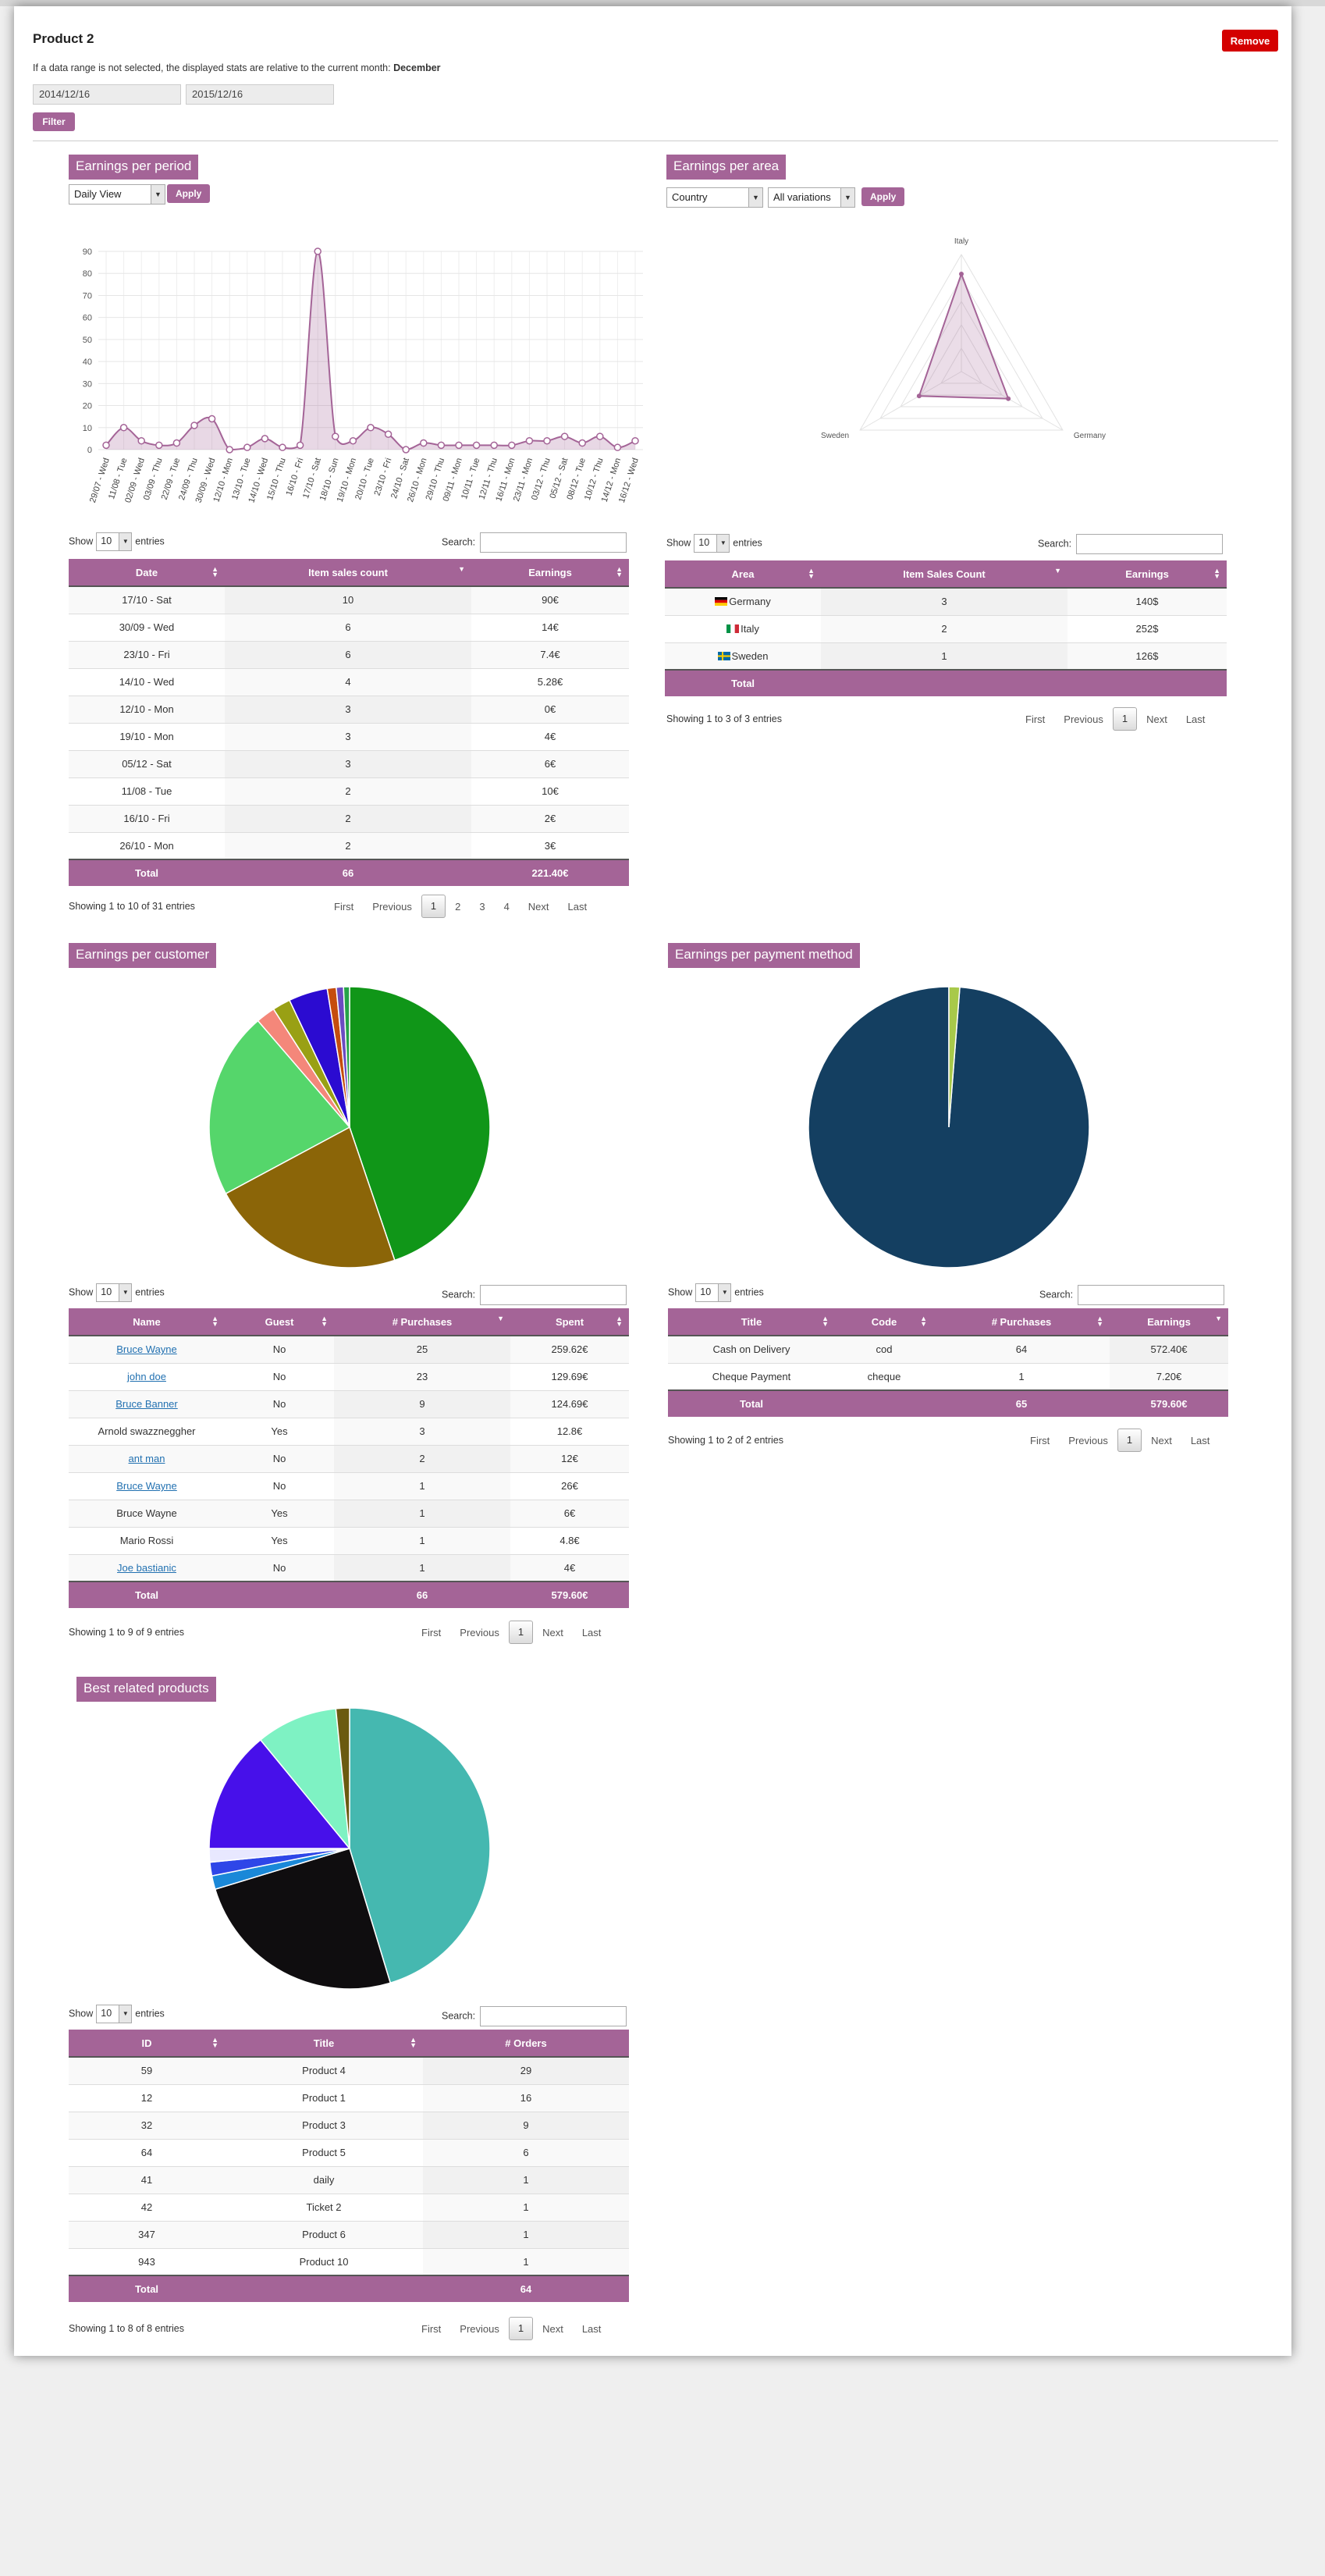 Image resolution: width=1325 pixels, height=2576 pixels. I want to click on payment-length-select: 10 ▼, so click(713, 1292).